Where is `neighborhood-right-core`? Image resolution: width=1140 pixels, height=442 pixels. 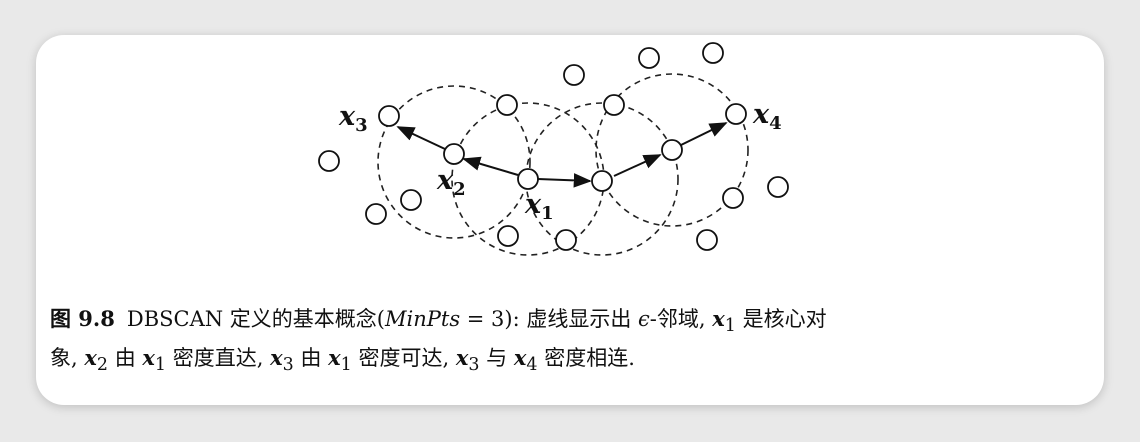 neighborhood-right-core is located at coordinates (602, 179).